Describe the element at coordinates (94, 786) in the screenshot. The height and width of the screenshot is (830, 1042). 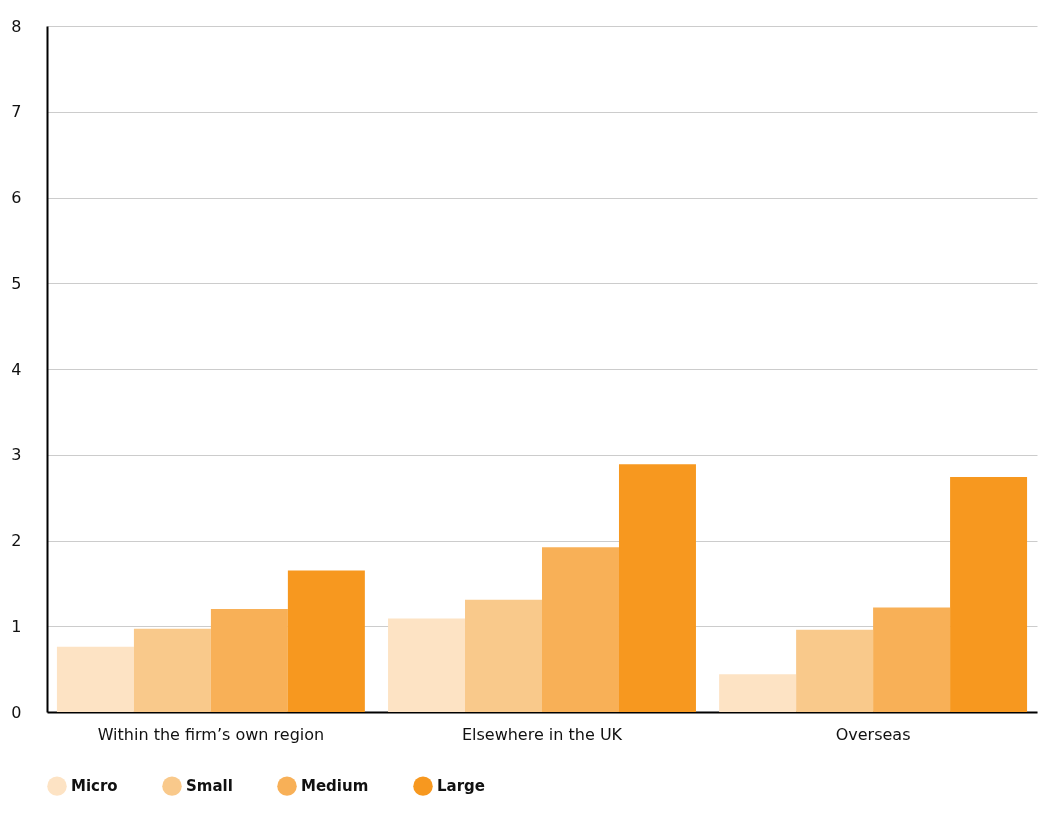
I see `legend-label: Micro` at that location.